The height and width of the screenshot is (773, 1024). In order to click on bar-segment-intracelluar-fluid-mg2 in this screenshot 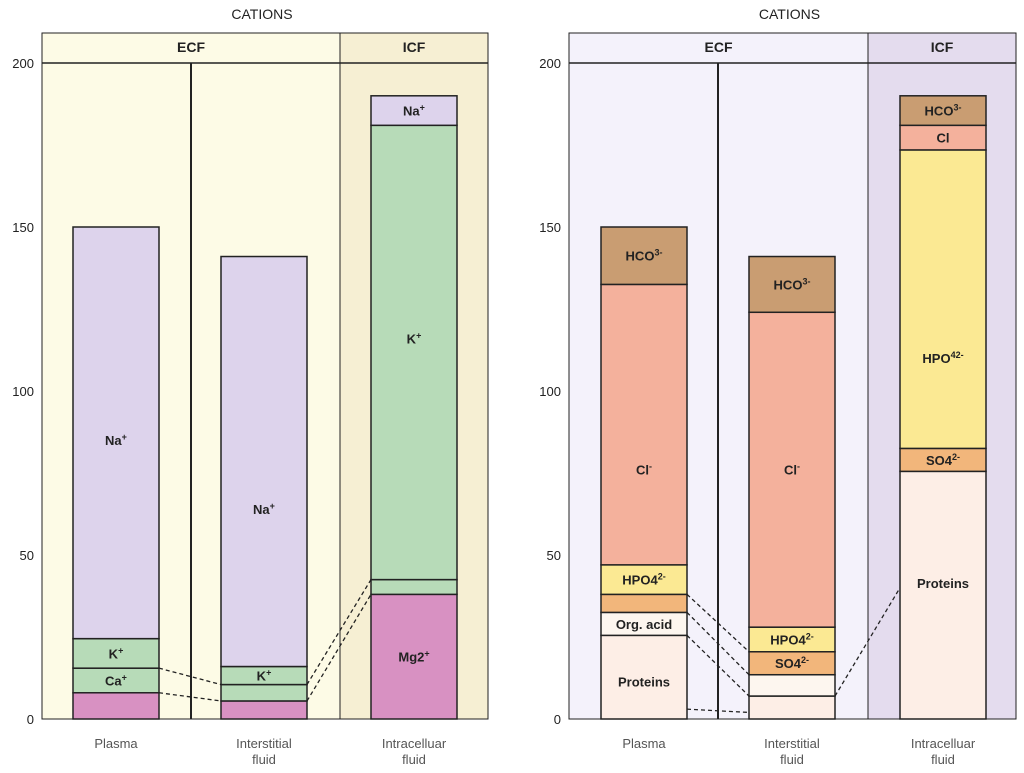, I will do `click(414, 656)`.